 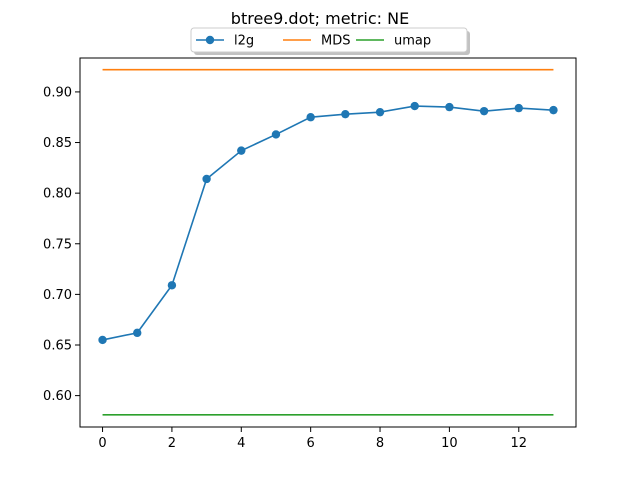 What do you see at coordinates (57, 244) in the screenshot?
I see `y-tick-label: 0.75` at bounding box center [57, 244].